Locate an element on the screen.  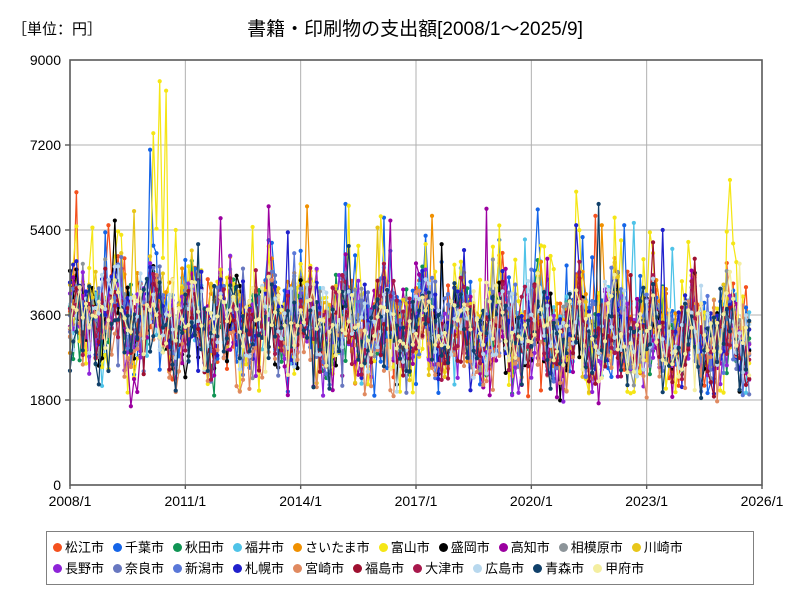
legend-item-奈良市: 奈良市 is located at coordinates (138, 568).